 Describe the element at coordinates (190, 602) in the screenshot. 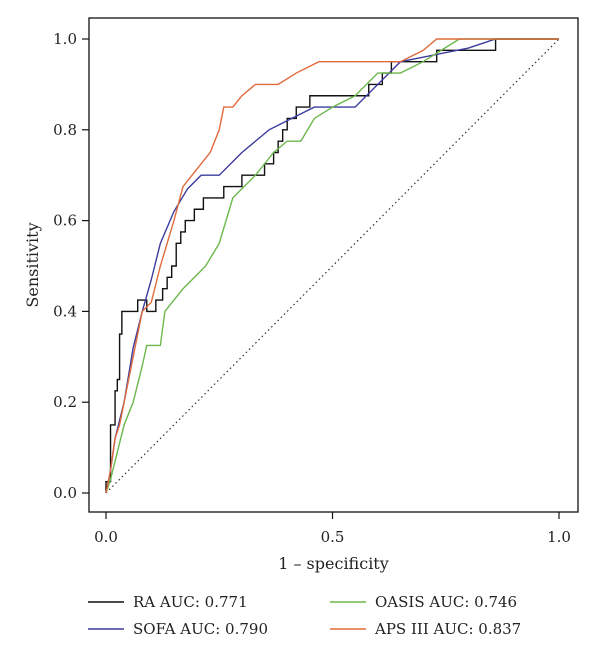

I see `legend-label-0: RA AUC: 0.771` at that location.